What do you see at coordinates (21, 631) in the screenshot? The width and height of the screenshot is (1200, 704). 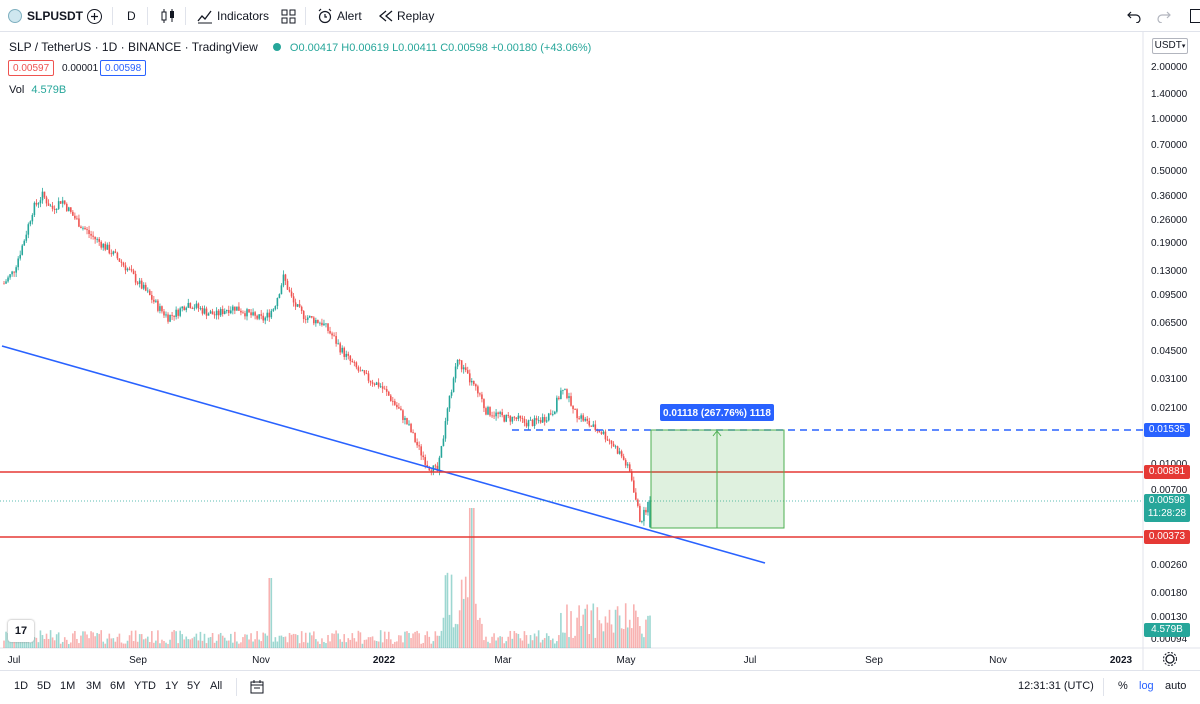 I see `tradingview-logo-icon: 17` at bounding box center [21, 631].